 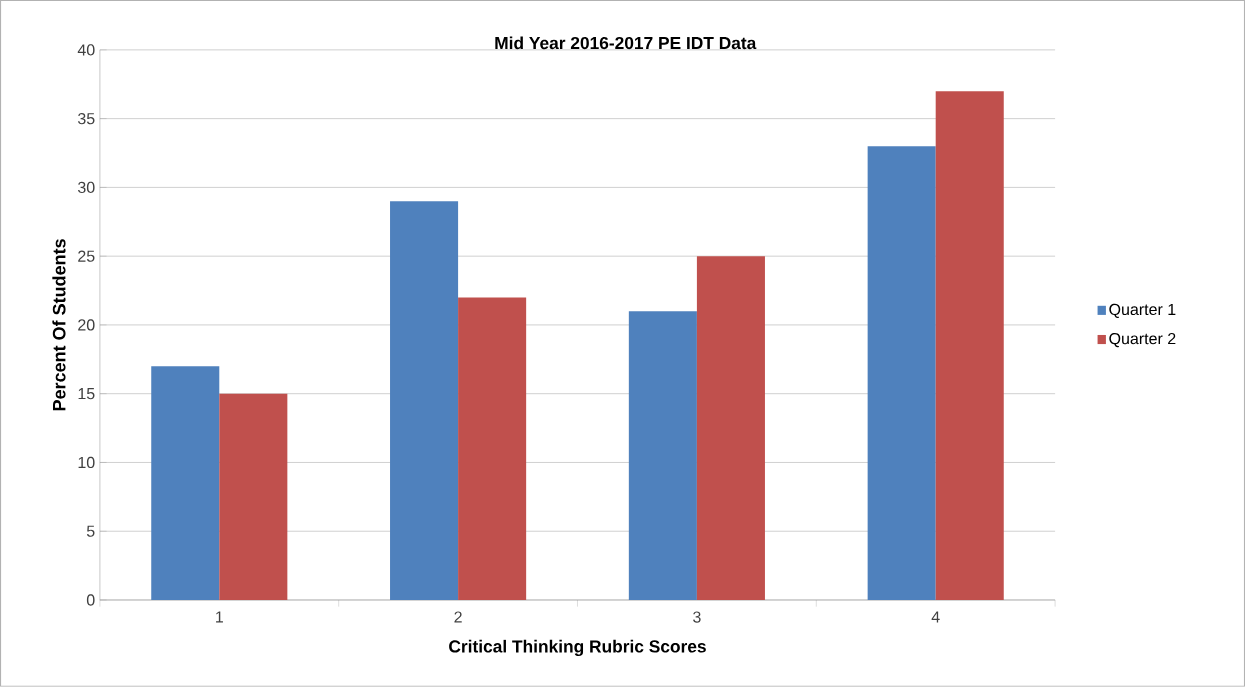 What do you see at coordinates (86, 394) in the screenshot?
I see `y-tick-label: 15` at bounding box center [86, 394].